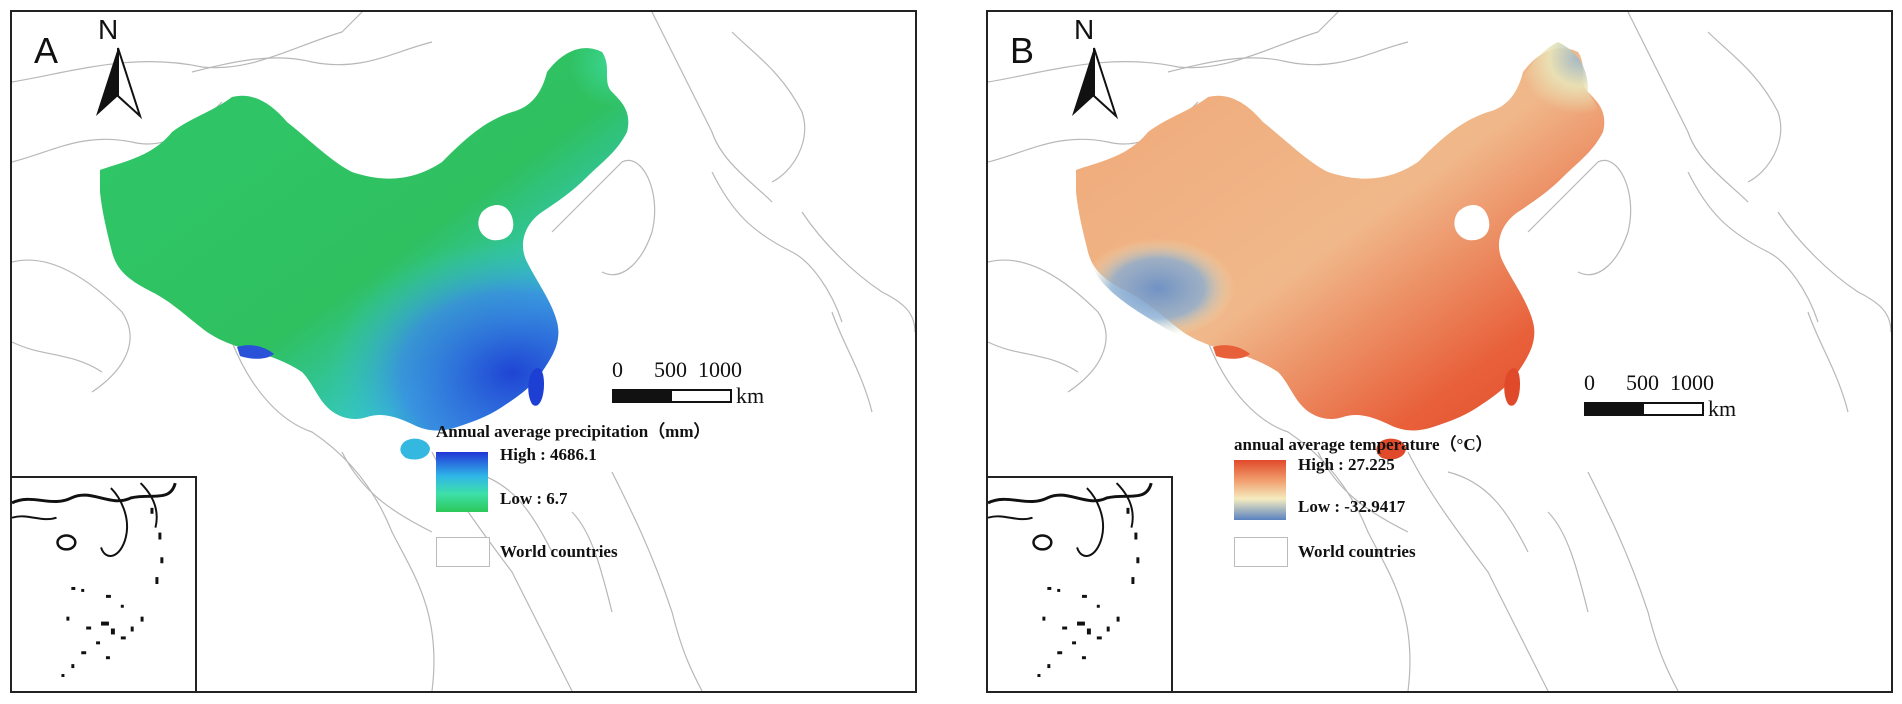 The height and width of the screenshot is (704, 1902). What do you see at coordinates (548, 454) in the screenshot?
I see `legend-high: High : 4686.1` at bounding box center [548, 454].